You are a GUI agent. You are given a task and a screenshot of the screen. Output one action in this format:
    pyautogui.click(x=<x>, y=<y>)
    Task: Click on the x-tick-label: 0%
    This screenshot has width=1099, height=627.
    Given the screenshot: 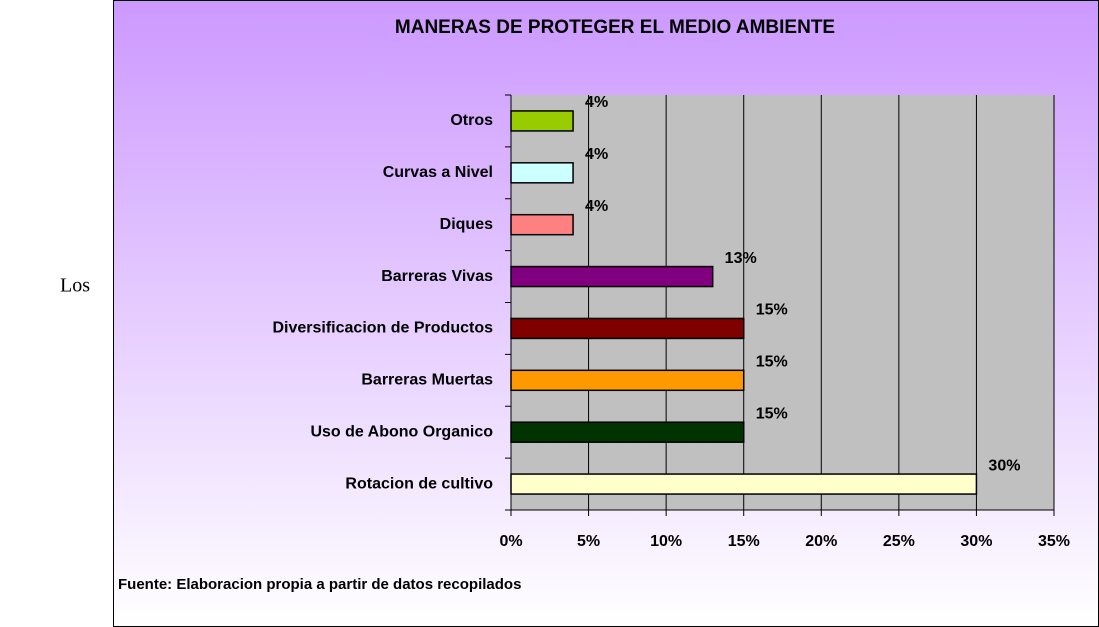 What is the action you would take?
    pyautogui.click(x=510, y=541)
    